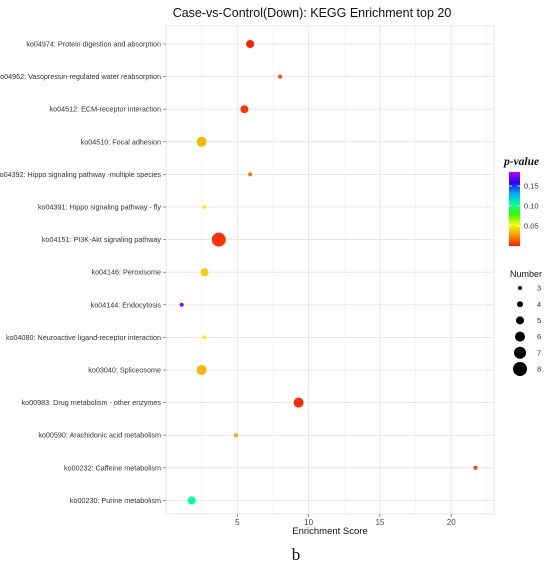 This screenshot has width=550, height=571. Describe the element at coordinates (308, 522) in the screenshot. I see `x-tick-label: 10` at that location.